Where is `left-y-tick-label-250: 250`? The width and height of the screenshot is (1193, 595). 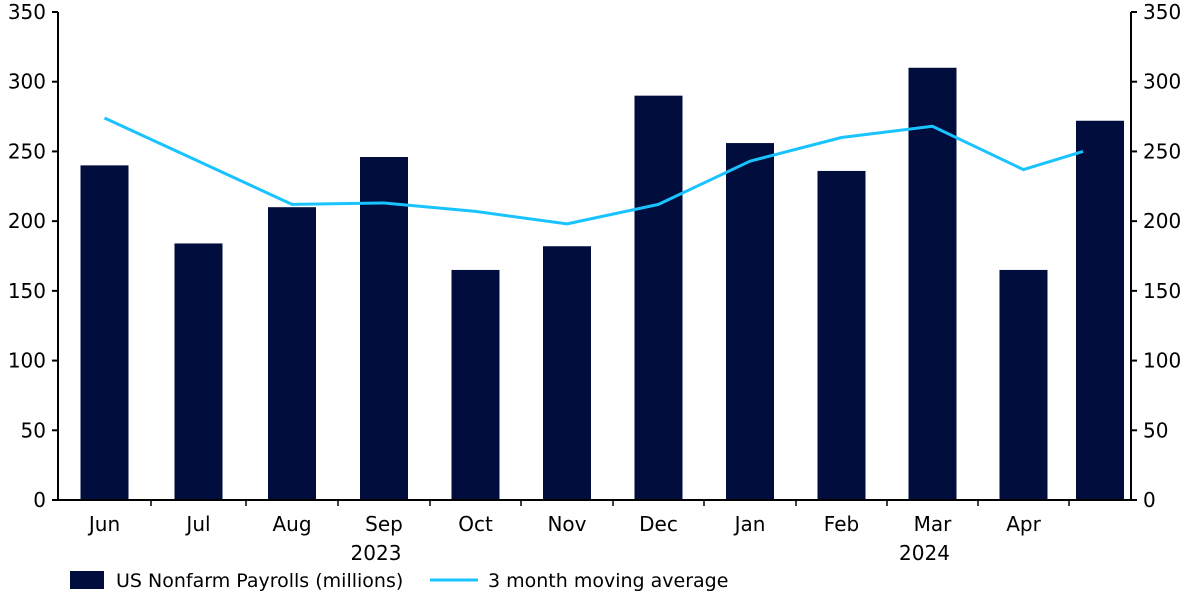 left-y-tick-label-250: 250 is located at coordinates (27, 151).